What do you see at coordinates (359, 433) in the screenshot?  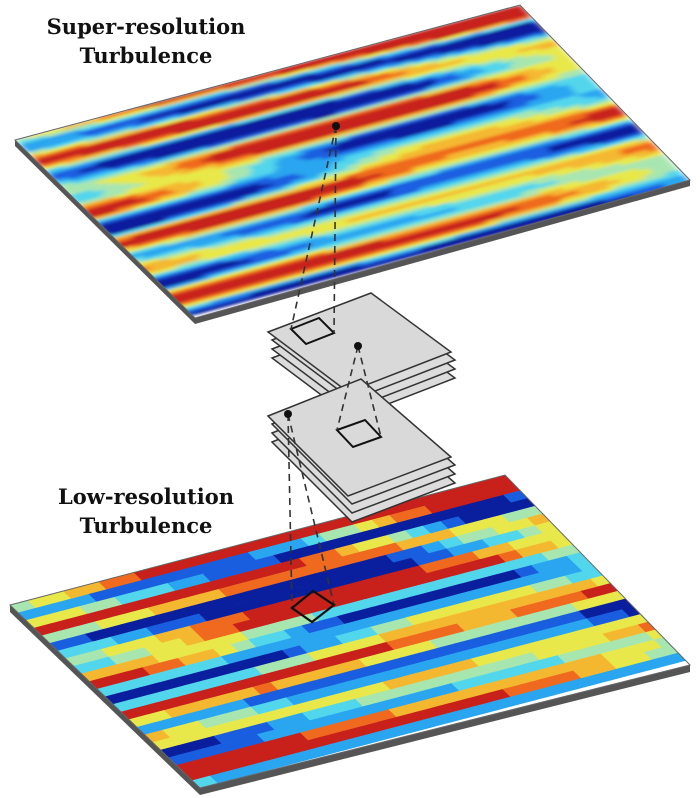 I see `lower-receptive-window` at bounding box center [359, 433].